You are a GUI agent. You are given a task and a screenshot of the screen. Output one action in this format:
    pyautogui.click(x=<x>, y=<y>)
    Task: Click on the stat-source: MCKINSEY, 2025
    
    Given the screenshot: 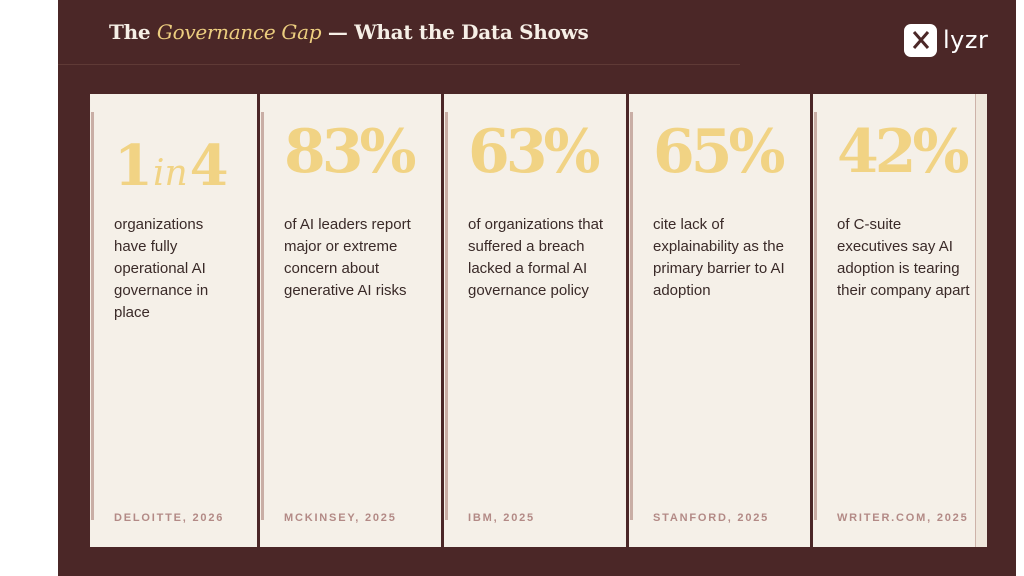 What is the action you would take?
    pyautogui.click(x=340, y=518)
    